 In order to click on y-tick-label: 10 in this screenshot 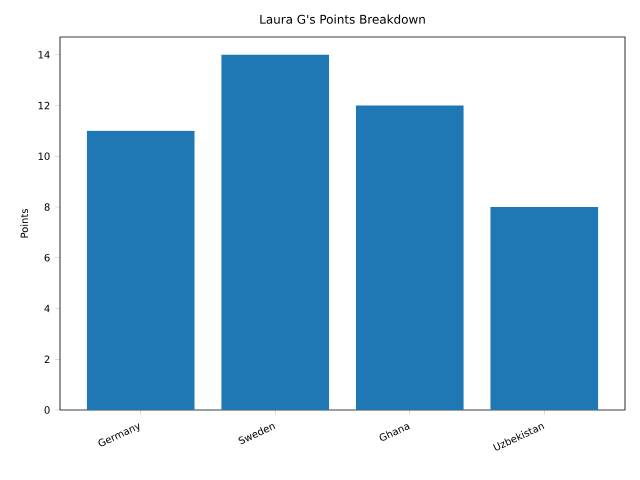, I will do `click(44, 156)`.